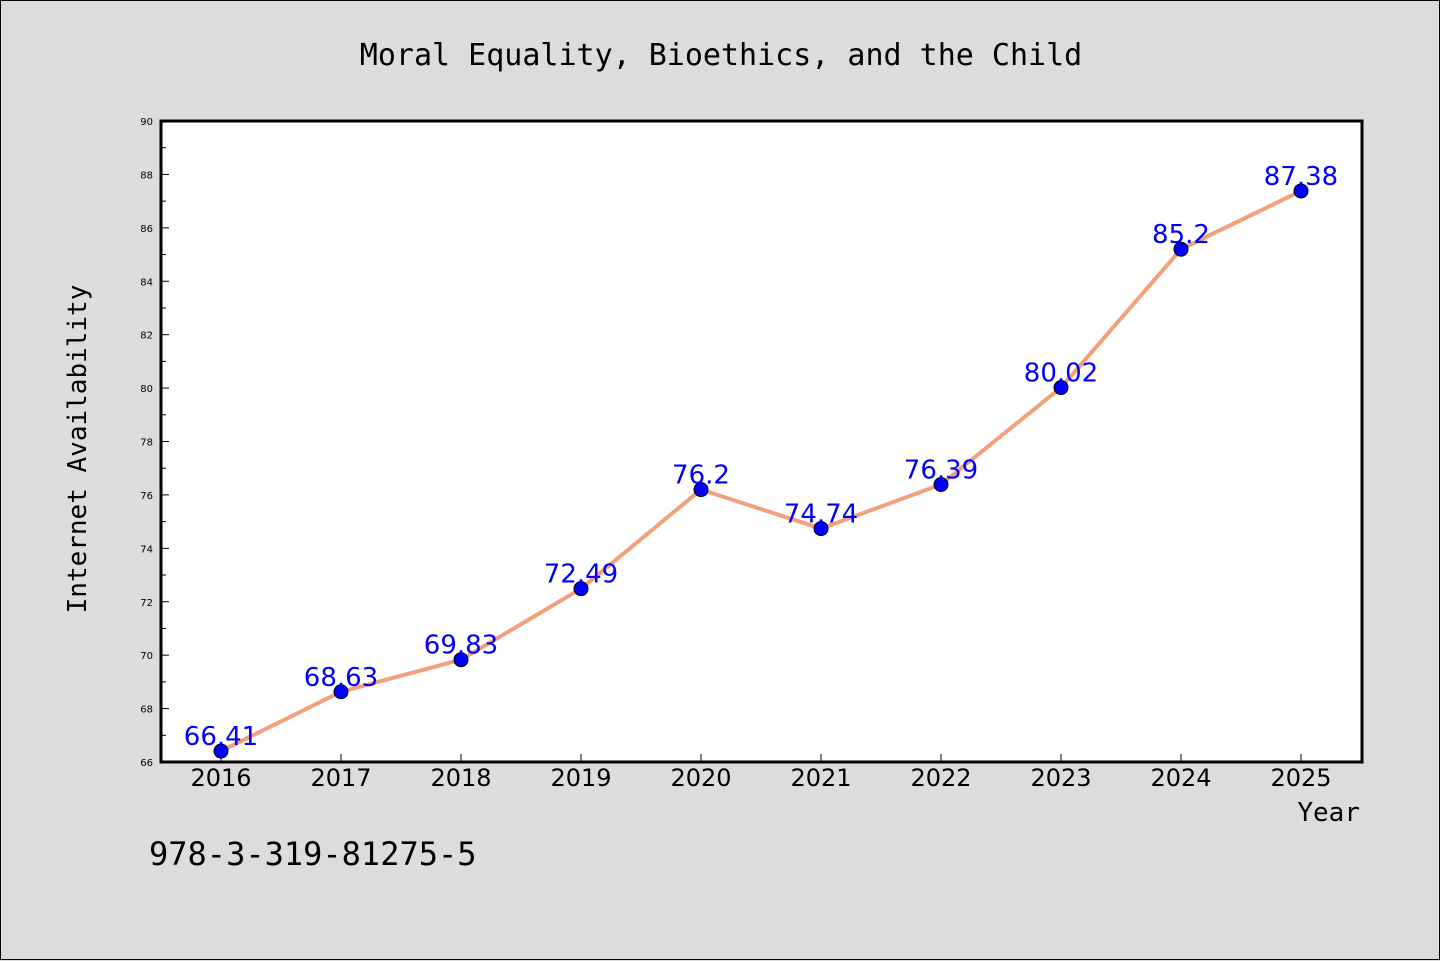 The height and width of the screenshot is (961, 1440). I want to click on y-tick-label: 76, so click(146, 496).